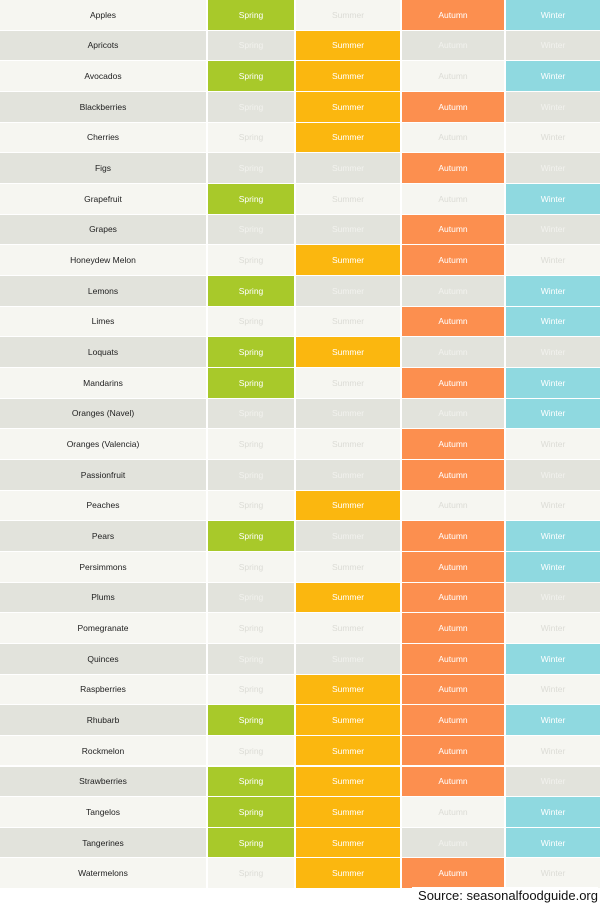 This screenshot has height=904, width=600. What do you see at coordinates (104, 690) in the screenshot?
I see `fruit-name: Raspberries` at bounding box center [104, 690].